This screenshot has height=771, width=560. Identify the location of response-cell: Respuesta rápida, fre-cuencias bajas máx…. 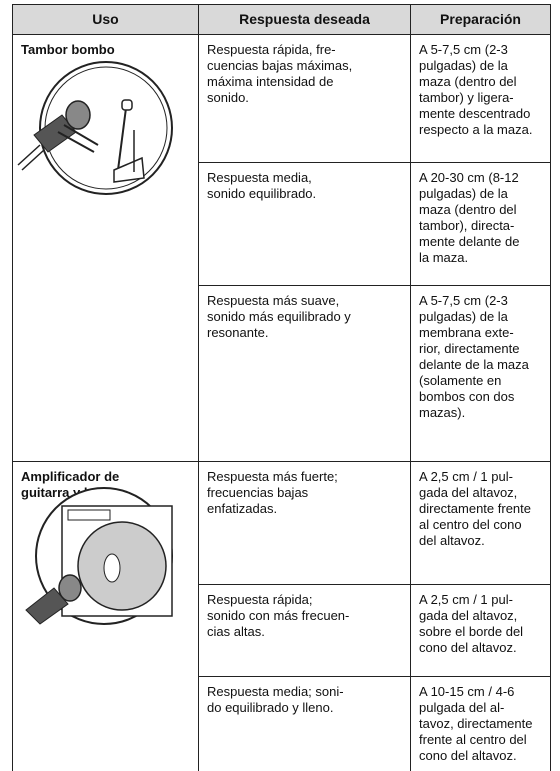
(304, 98).